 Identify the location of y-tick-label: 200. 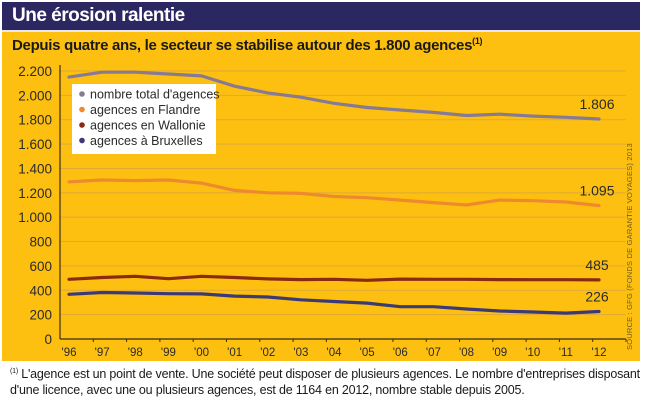
(40, 315).